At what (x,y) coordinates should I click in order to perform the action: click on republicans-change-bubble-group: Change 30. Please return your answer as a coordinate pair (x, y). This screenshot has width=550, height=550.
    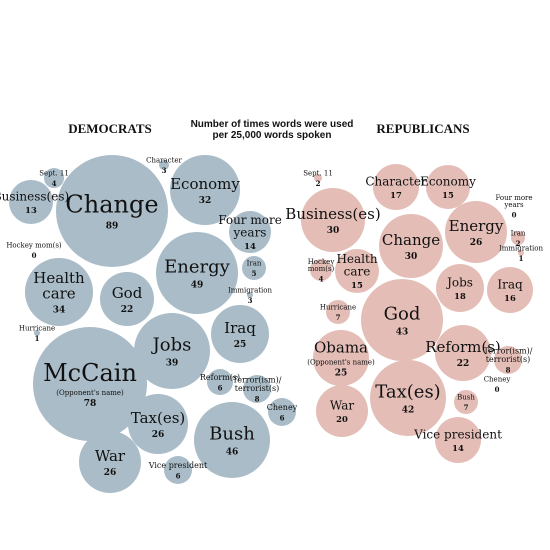
    Looking at the image, I should click on (411, 246).